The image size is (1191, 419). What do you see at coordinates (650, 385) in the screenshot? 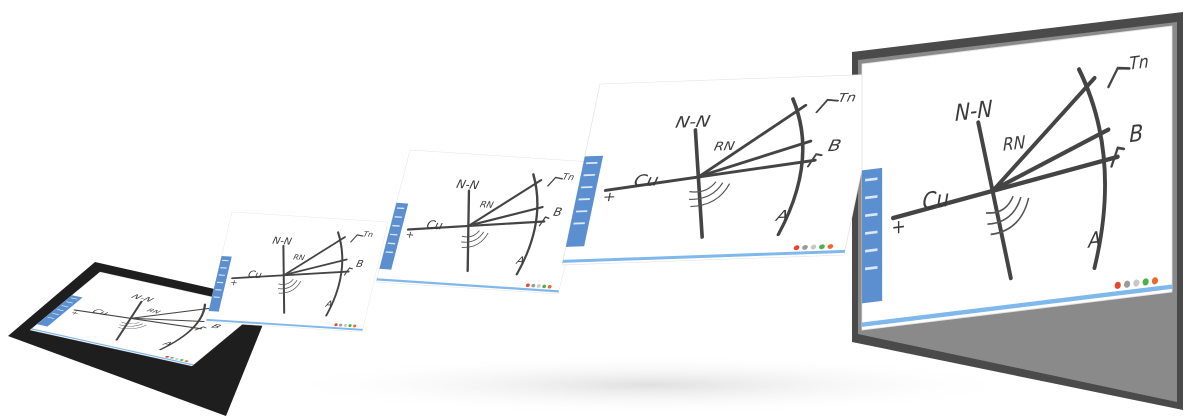
I see `floor-shadow` at bounding box center [650, 385].